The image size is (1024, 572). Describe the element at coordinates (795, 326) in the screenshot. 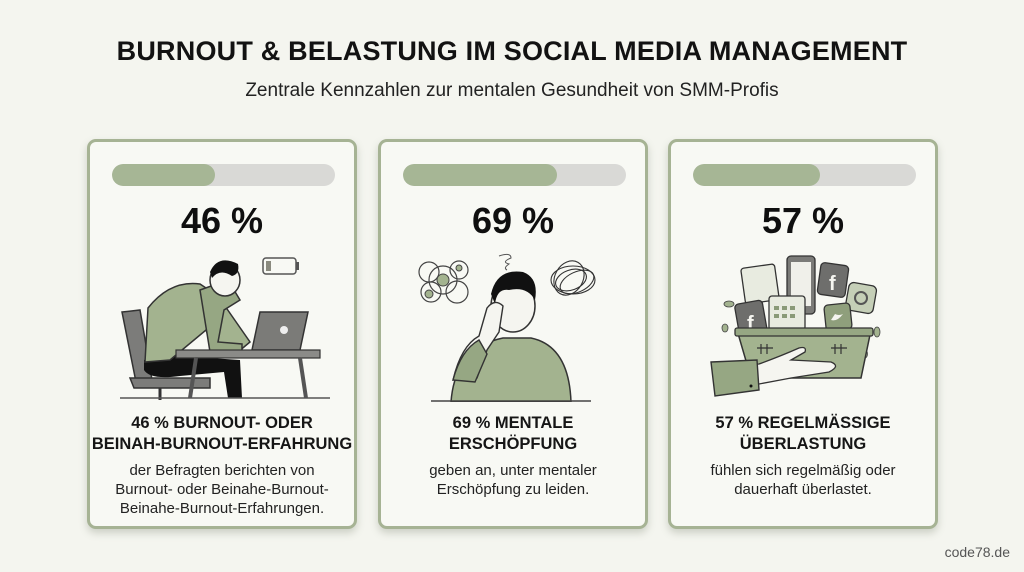

I see `overflowing-device-basket-icon: f f` at that location.